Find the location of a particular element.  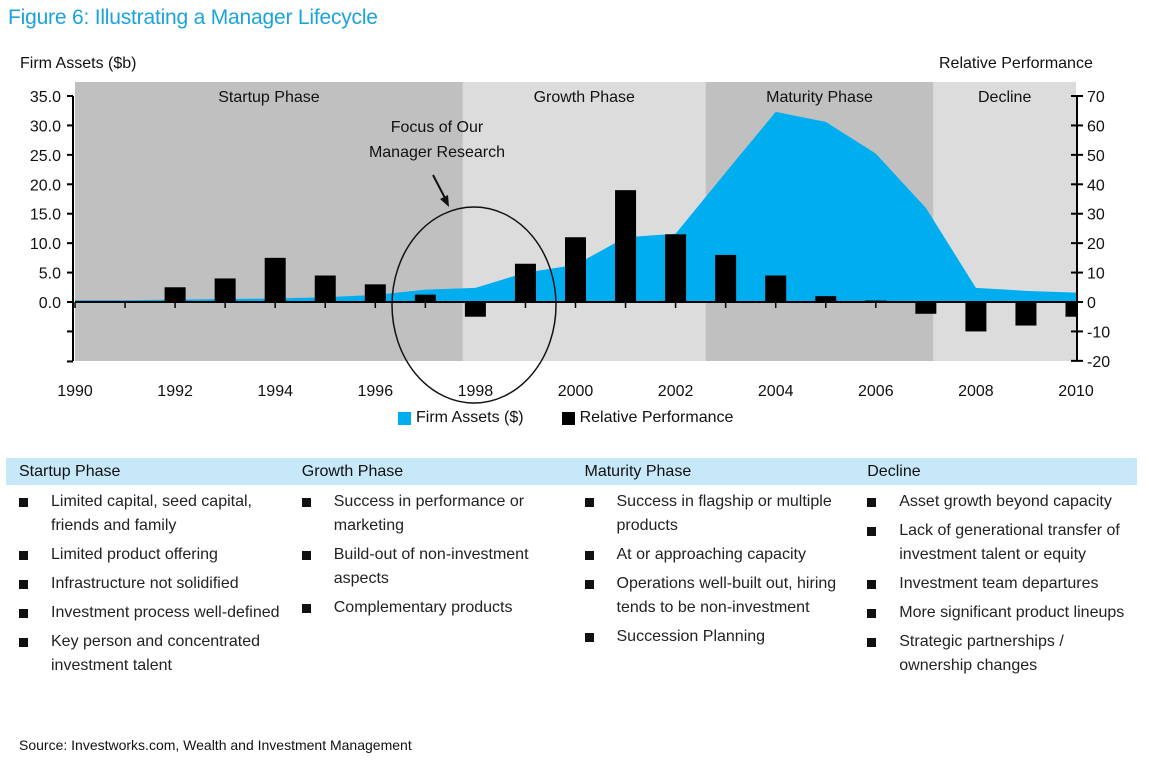

performance-bar-1993 is located at coordinates (225, 290).